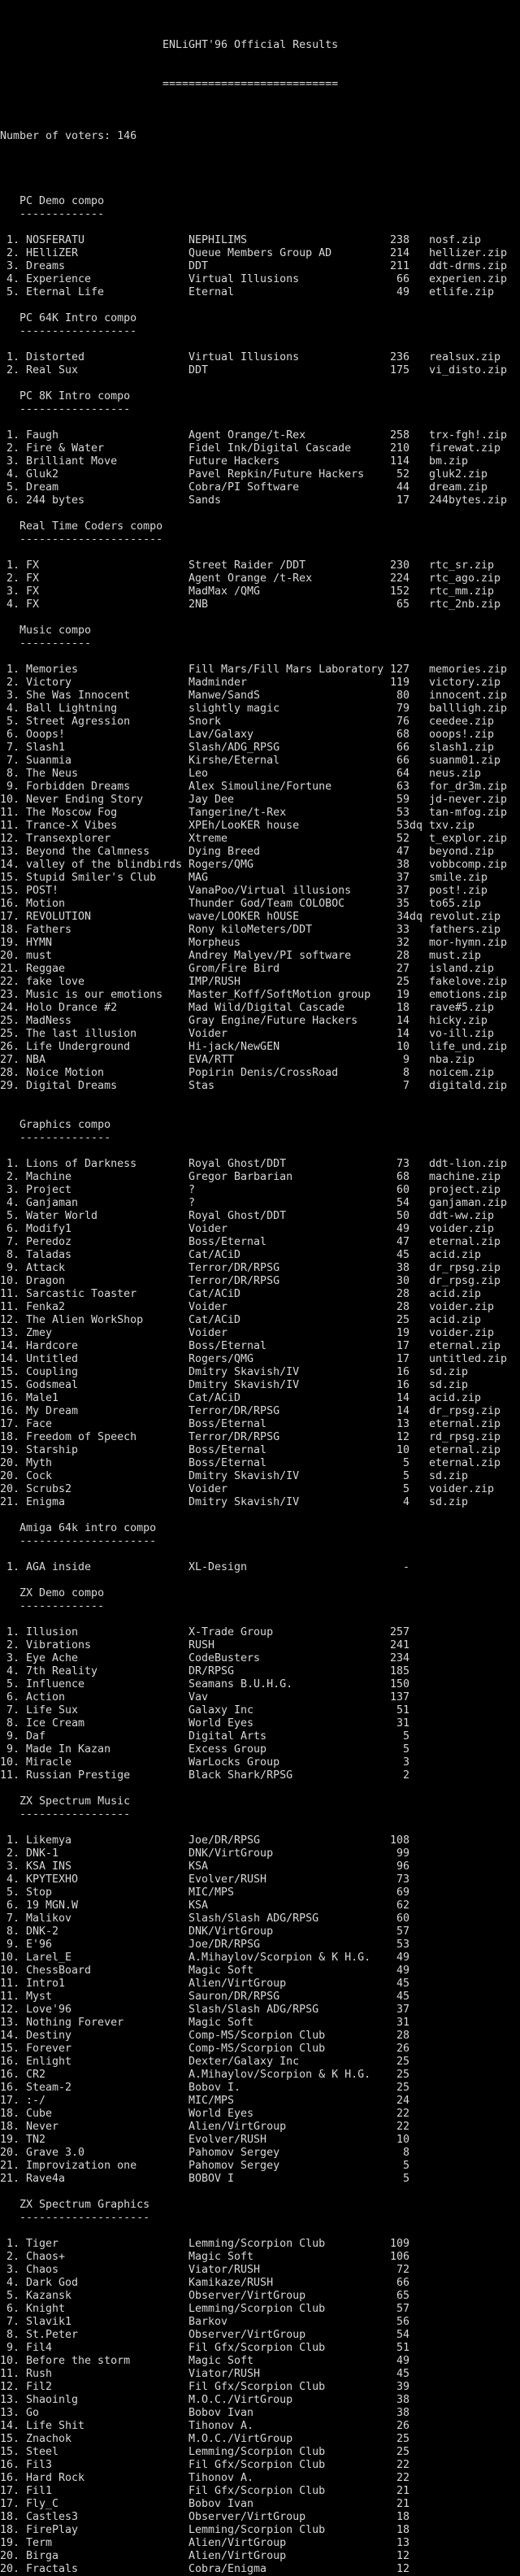 This screenshot has height=2576, width=520. Describe the element at coordinates (234, 1268) in the screenshot. I see `entry-author: Terror/DR/RPSG` at that location.